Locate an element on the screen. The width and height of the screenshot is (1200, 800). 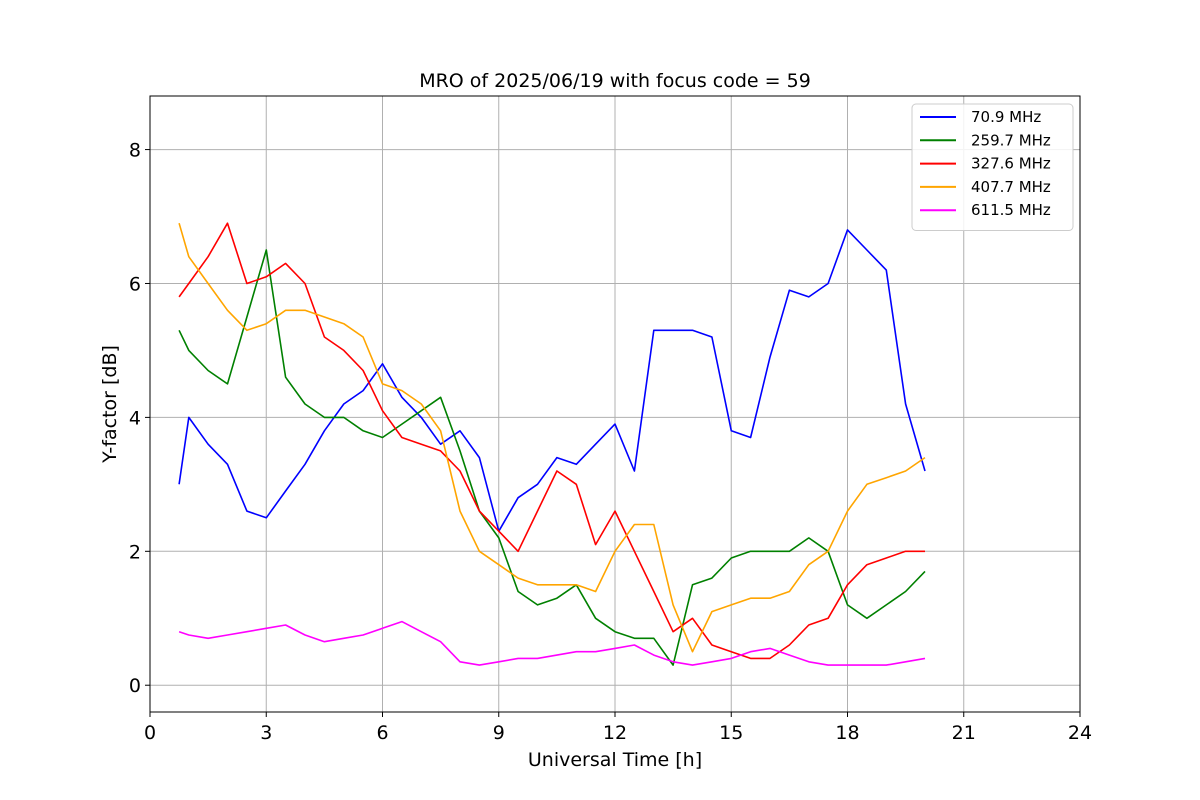
x-tick-label: 9 is located at coordinates (499, 733).